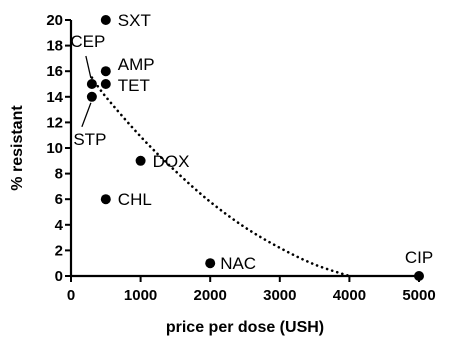 This screenshot has height=339, width=451. I want to click on leader-line-stp, so click(86, 115).